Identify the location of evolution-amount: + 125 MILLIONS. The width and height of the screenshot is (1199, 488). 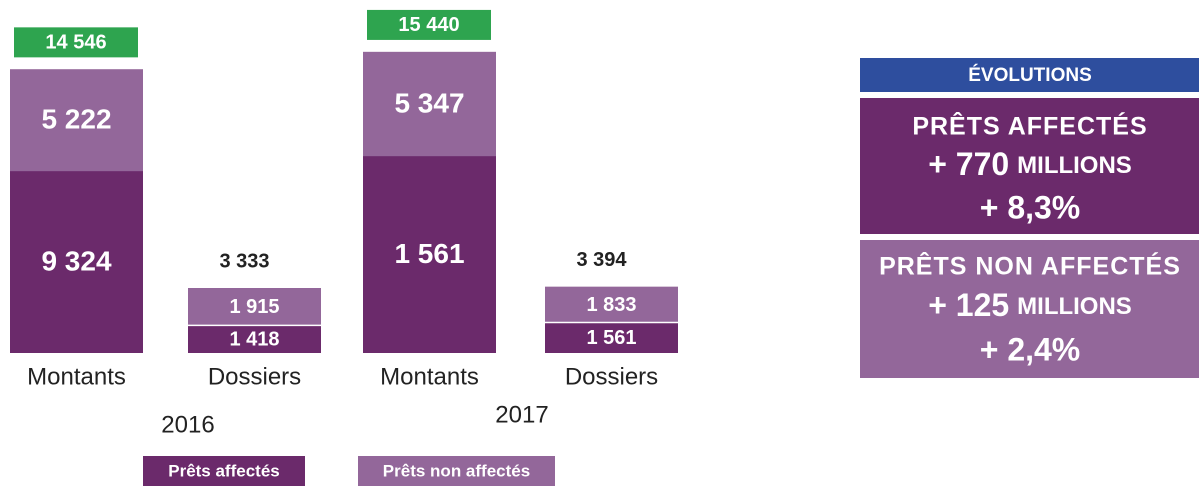
(1030, 305).